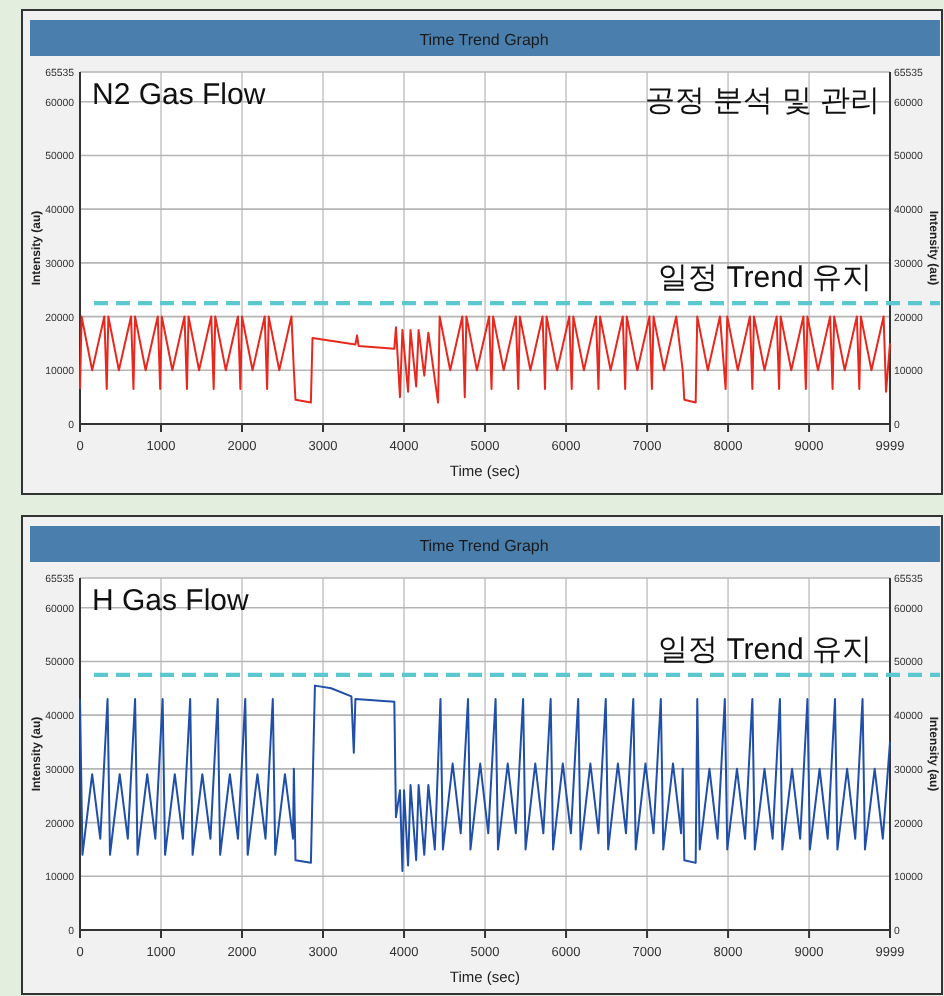  What do you see at coordinates (485, 359) in the screenshot?
I see `line-series` at bounding box center [485, 359].